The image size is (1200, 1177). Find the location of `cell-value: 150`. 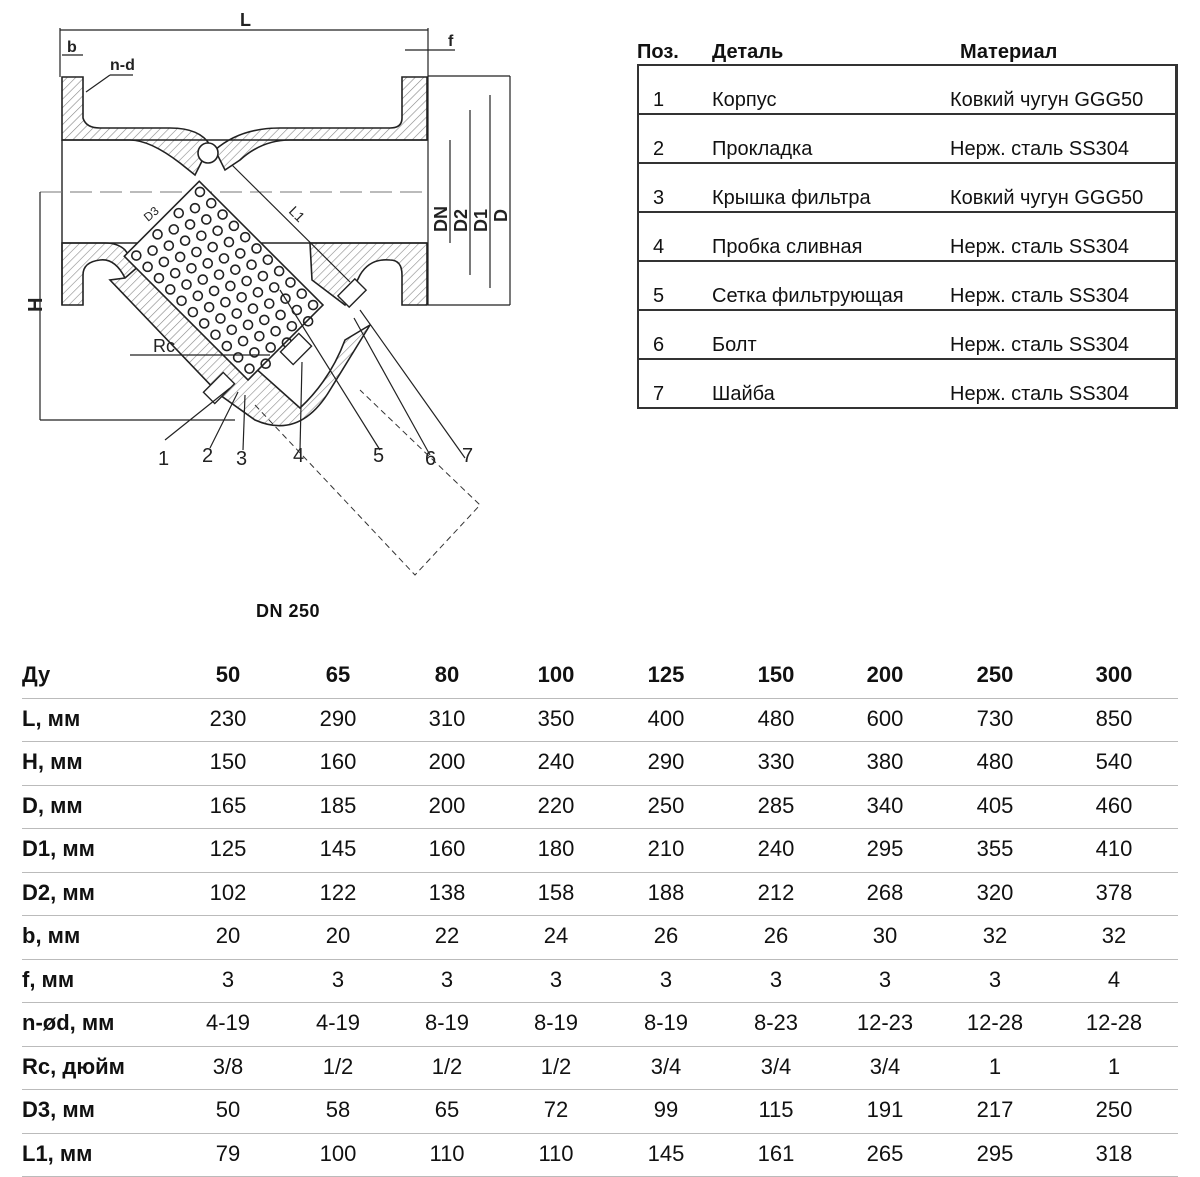

cell-value: 150 is located at coordinates (776, 674).